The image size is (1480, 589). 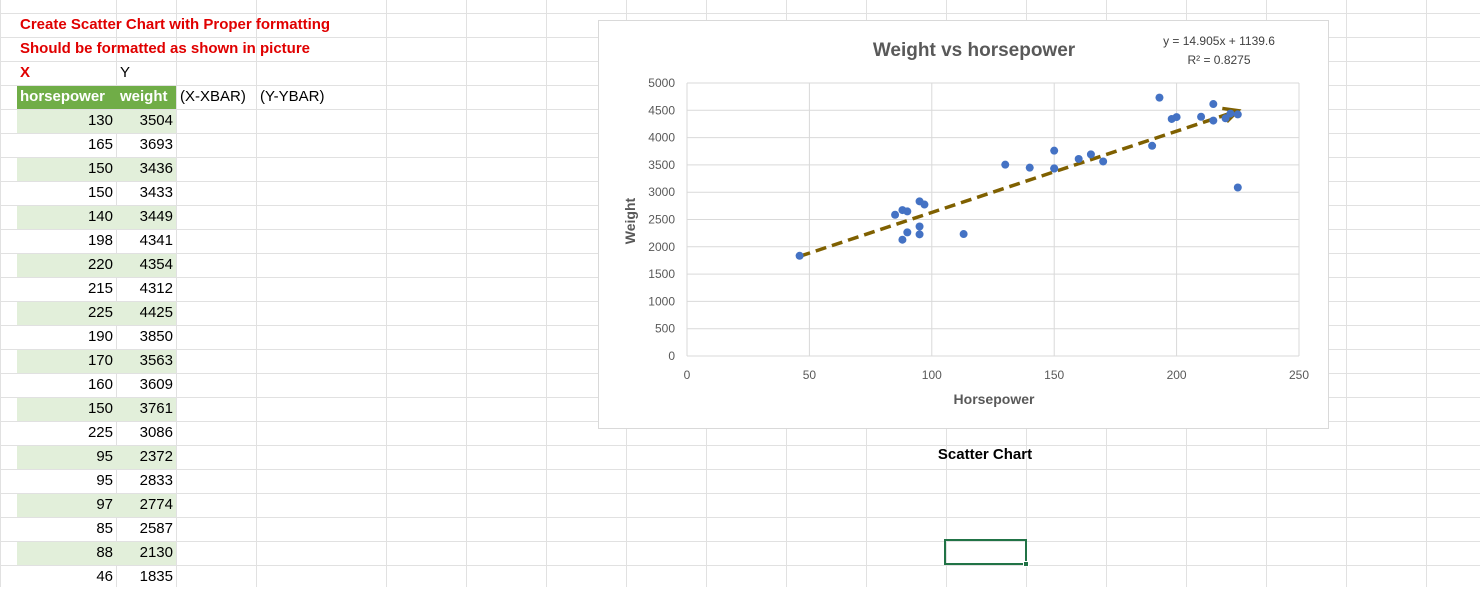 What do you see at coordinates (985, 552) in the screenshot?
I see `selected-cell` at bounding box center [985, 552].